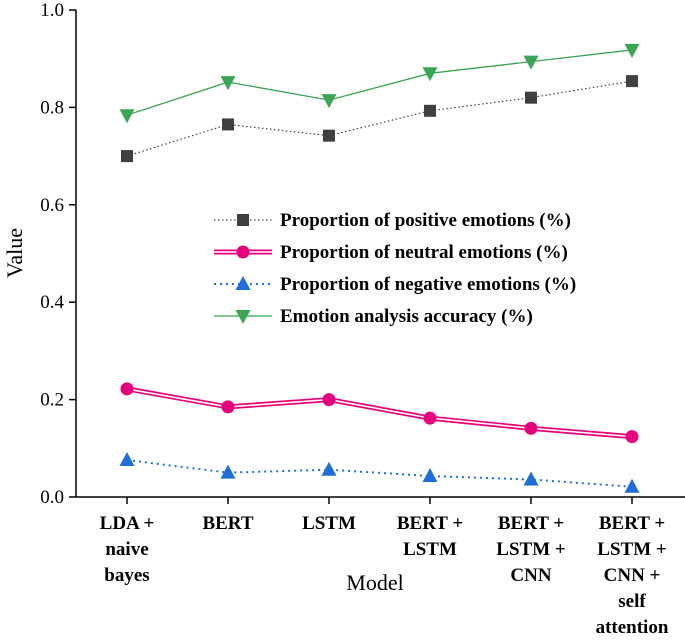 The height and width of the screenshot is (644, 685). What do you see at coordinates (530, 575) in the screenshot?
I see `x-tick-label: CNN` at bounding box center [530, 575].